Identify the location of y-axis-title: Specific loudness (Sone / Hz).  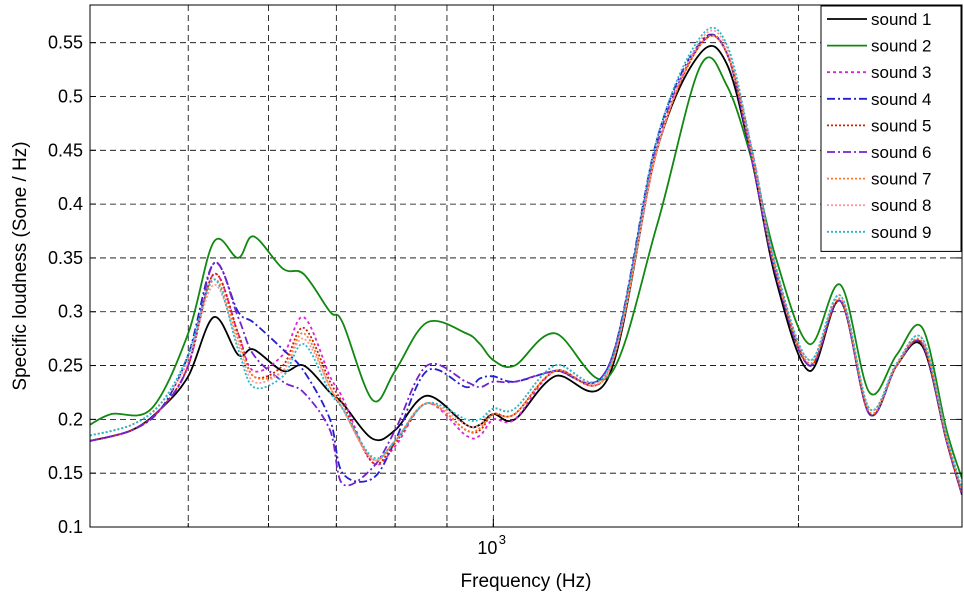
(20, 265).